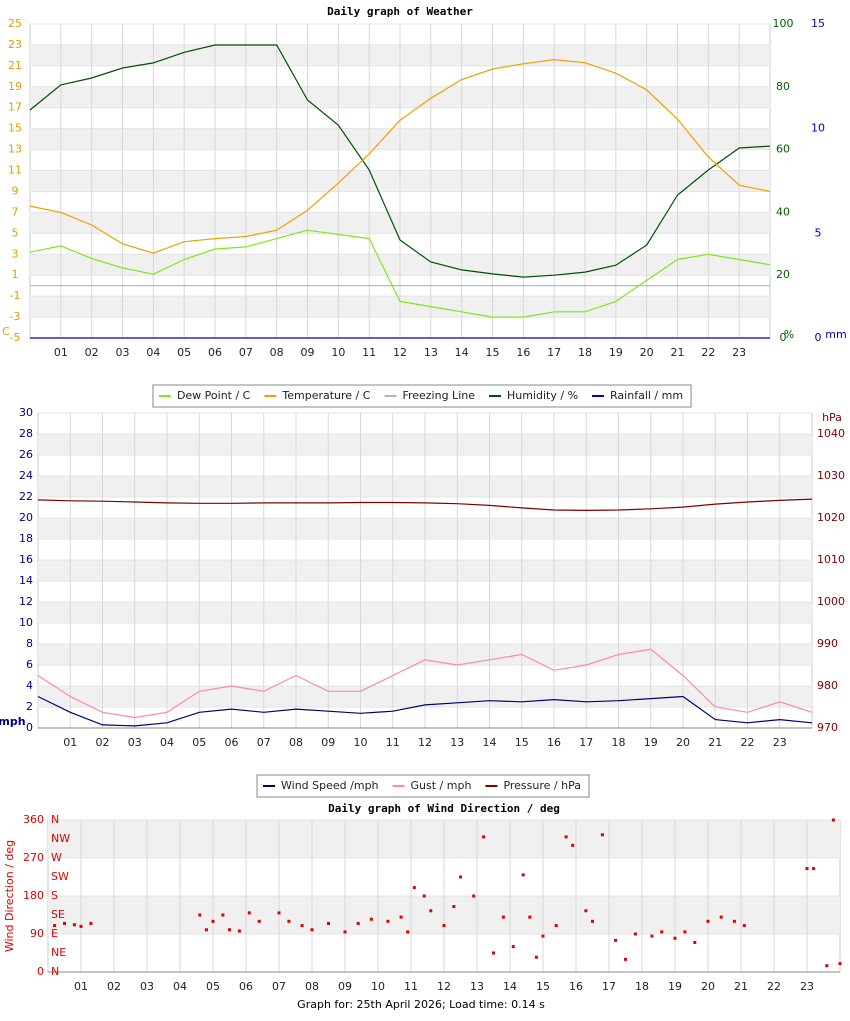  I want to click on y2-tick-label: 40, so click(783, 211).